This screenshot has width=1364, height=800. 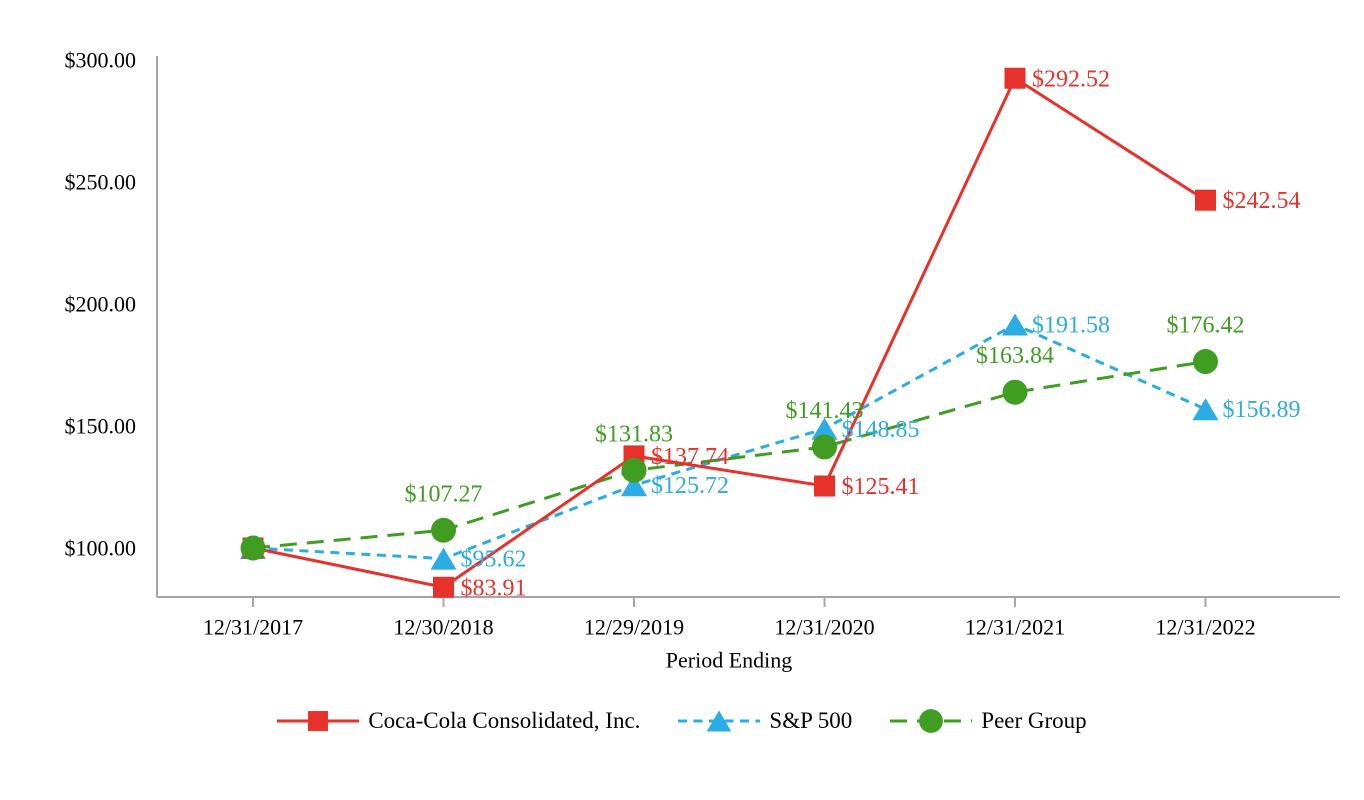 I want to click on legend-item-peer-group: Peer Group, so click(x=988, y=721).